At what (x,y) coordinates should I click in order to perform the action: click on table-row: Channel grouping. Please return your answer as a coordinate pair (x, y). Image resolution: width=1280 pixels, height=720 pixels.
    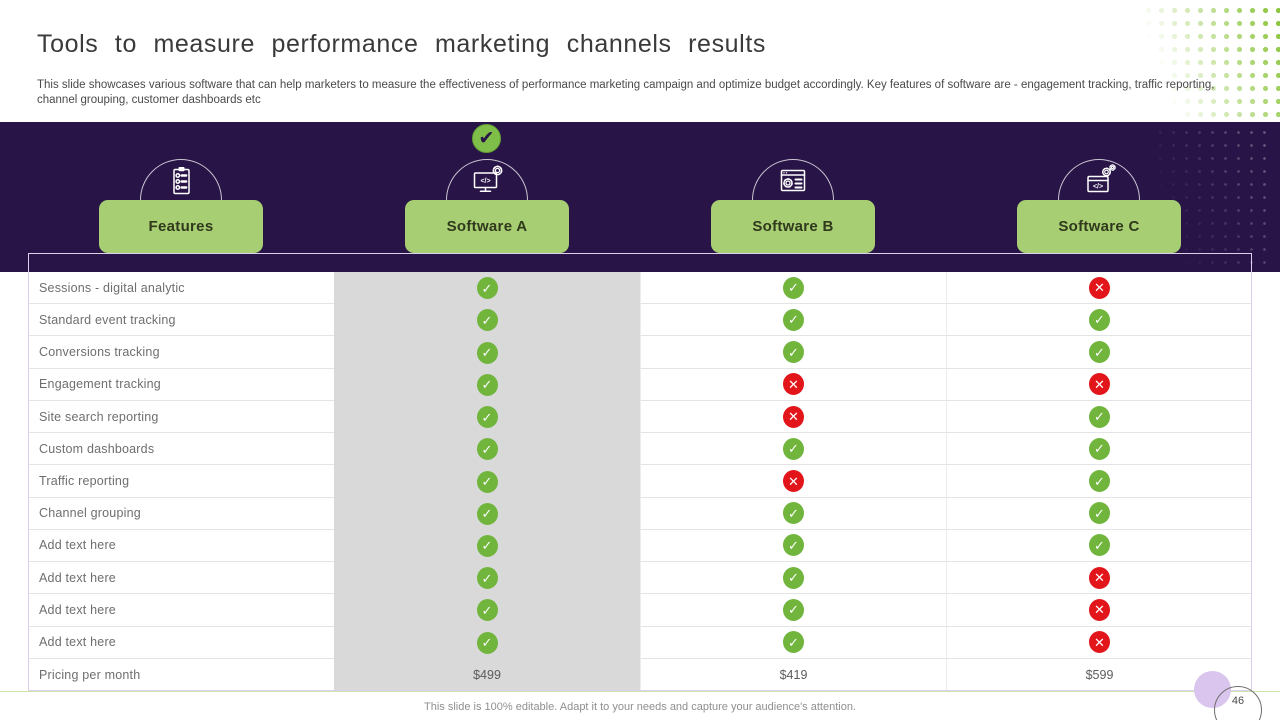
    Looking at the image, I should click on (640, 513).